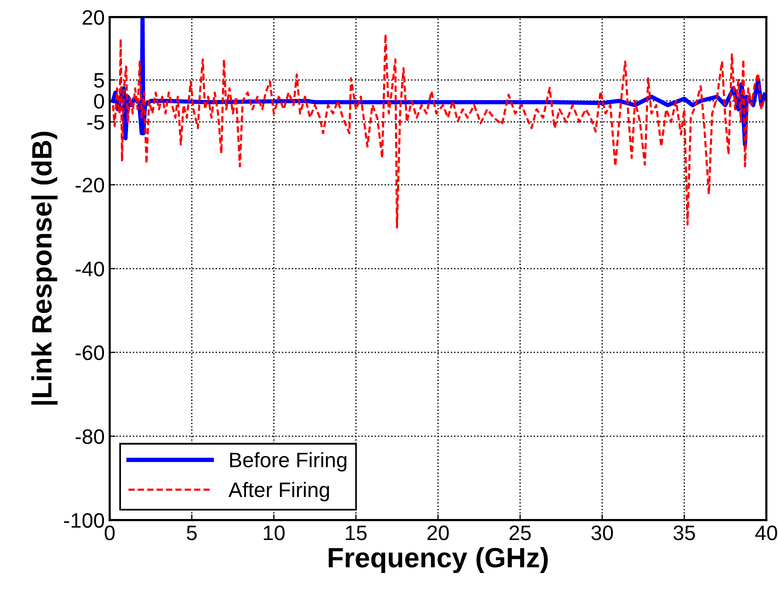 This screenshot has width=778, height=589. What do you see at coordinates (99, 80) in the screenshot?
I see `y-tick-label: 5` at bounding box center [99, 80].